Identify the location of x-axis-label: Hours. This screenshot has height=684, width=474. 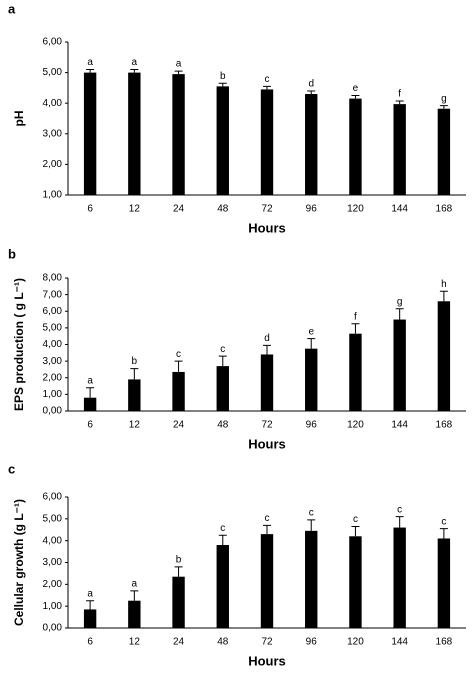
(267, 660).